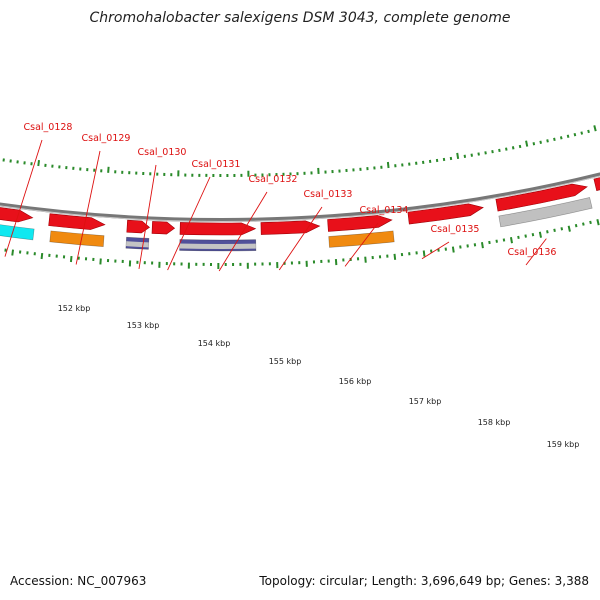 This screenshot has width=600, height=600. What do you see at coordinates (563, 444) in the screenshot?
I see `kbp-scale-label: 159 kbp` at bounding box center [563, 444].